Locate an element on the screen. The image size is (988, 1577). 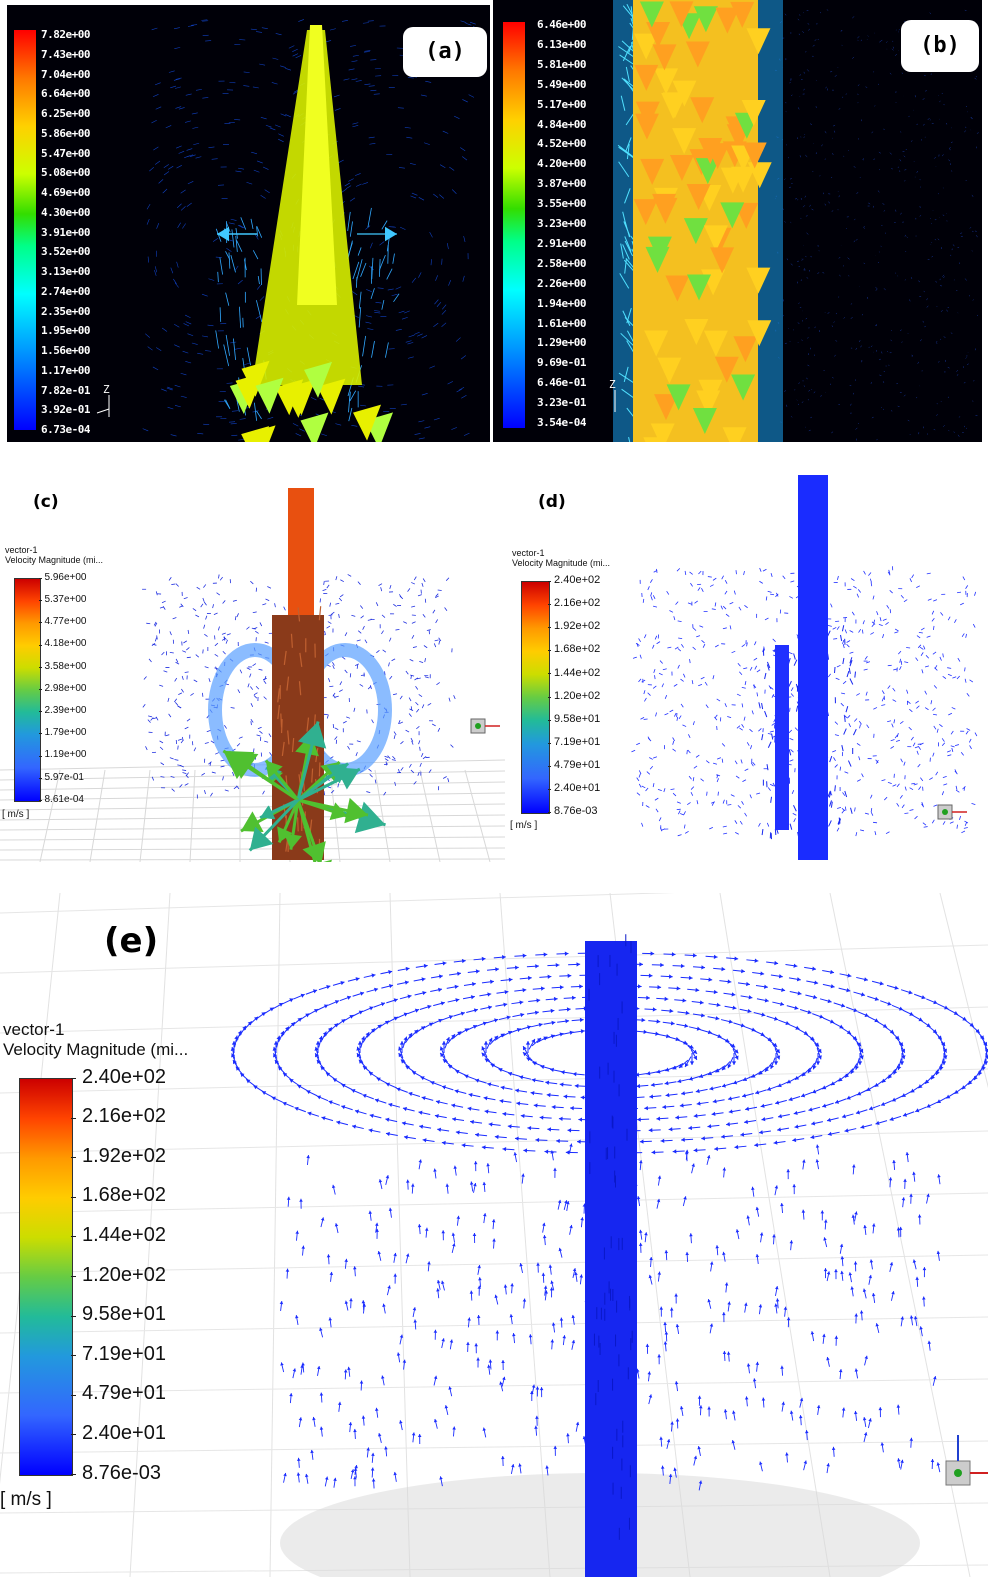
legend-tick-label: 6.13e+00 is located at coordinates (561, 44).